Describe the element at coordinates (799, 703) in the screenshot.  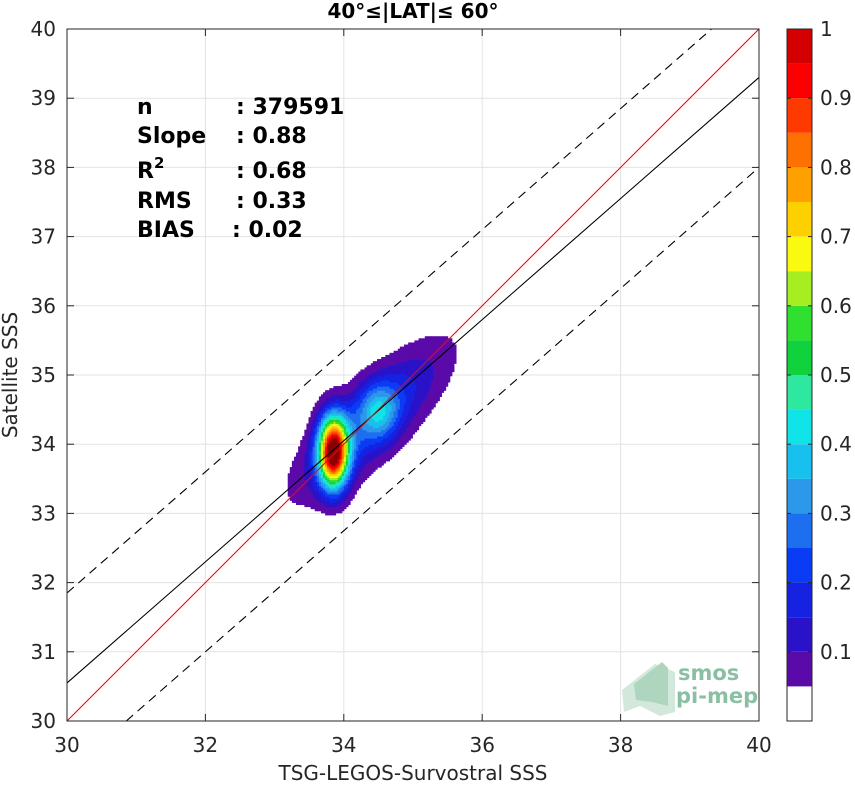
I see `colorbar-band` at that location.